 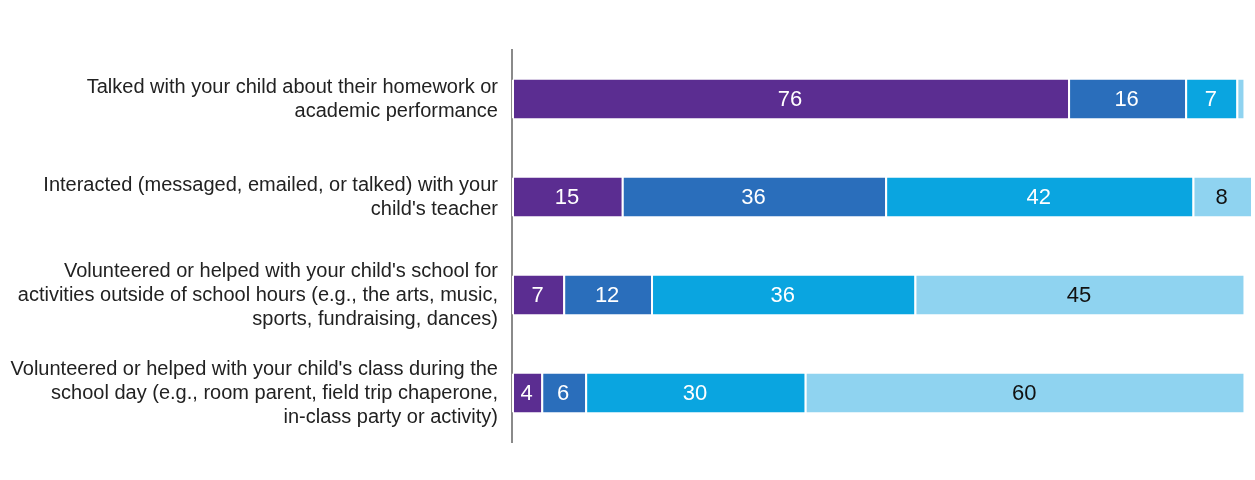 What do you see at coordinates (1126, 99) in the screenshot?
I see `data-label: 16` at bounding box center [1126, 99].